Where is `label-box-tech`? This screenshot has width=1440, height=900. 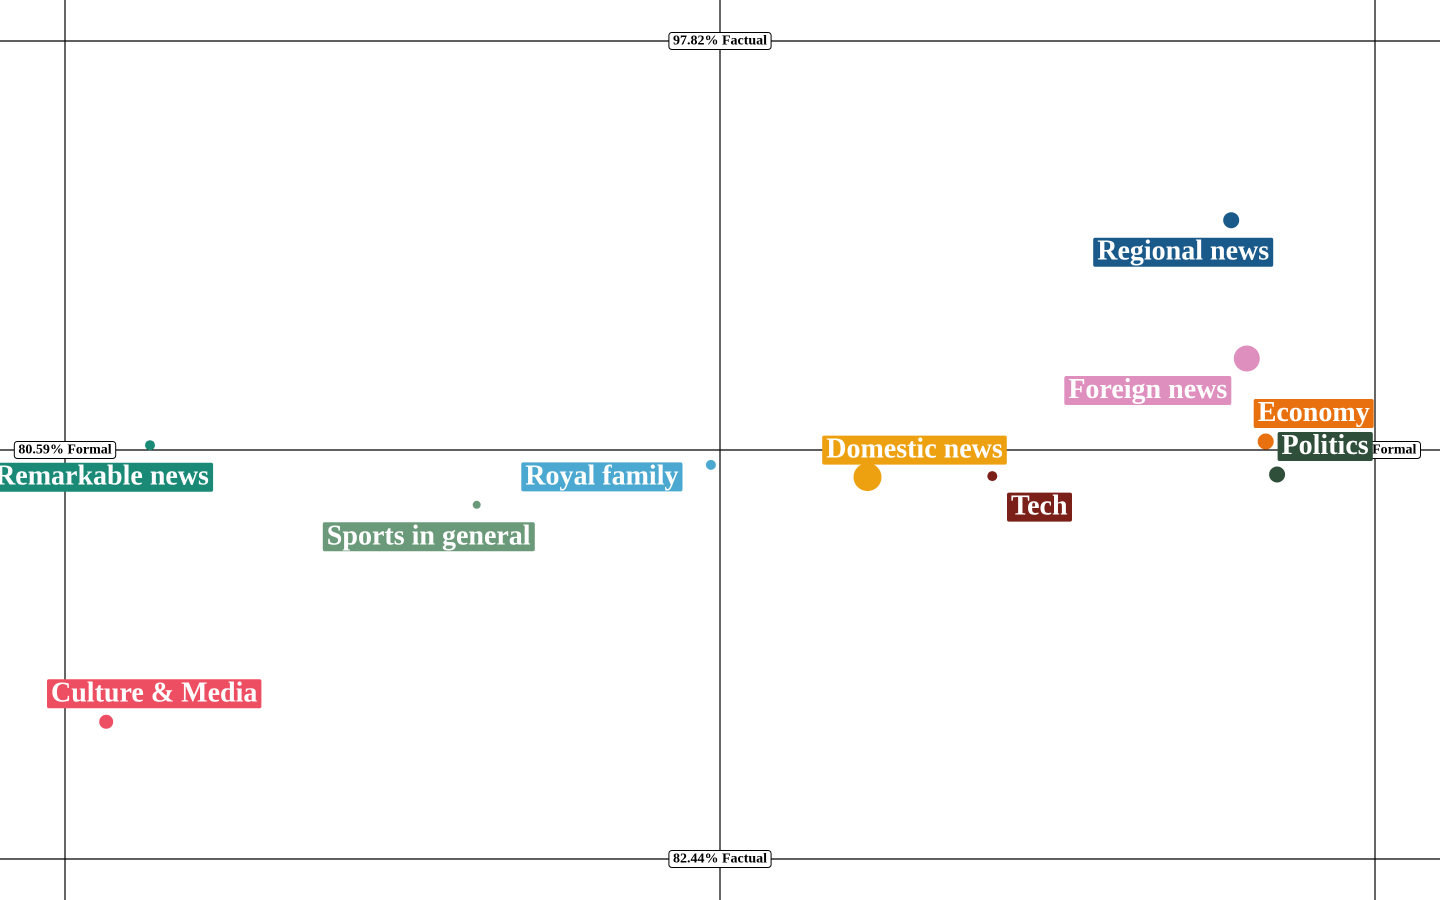 label-box-tech is located at coordinates (1039, 507).